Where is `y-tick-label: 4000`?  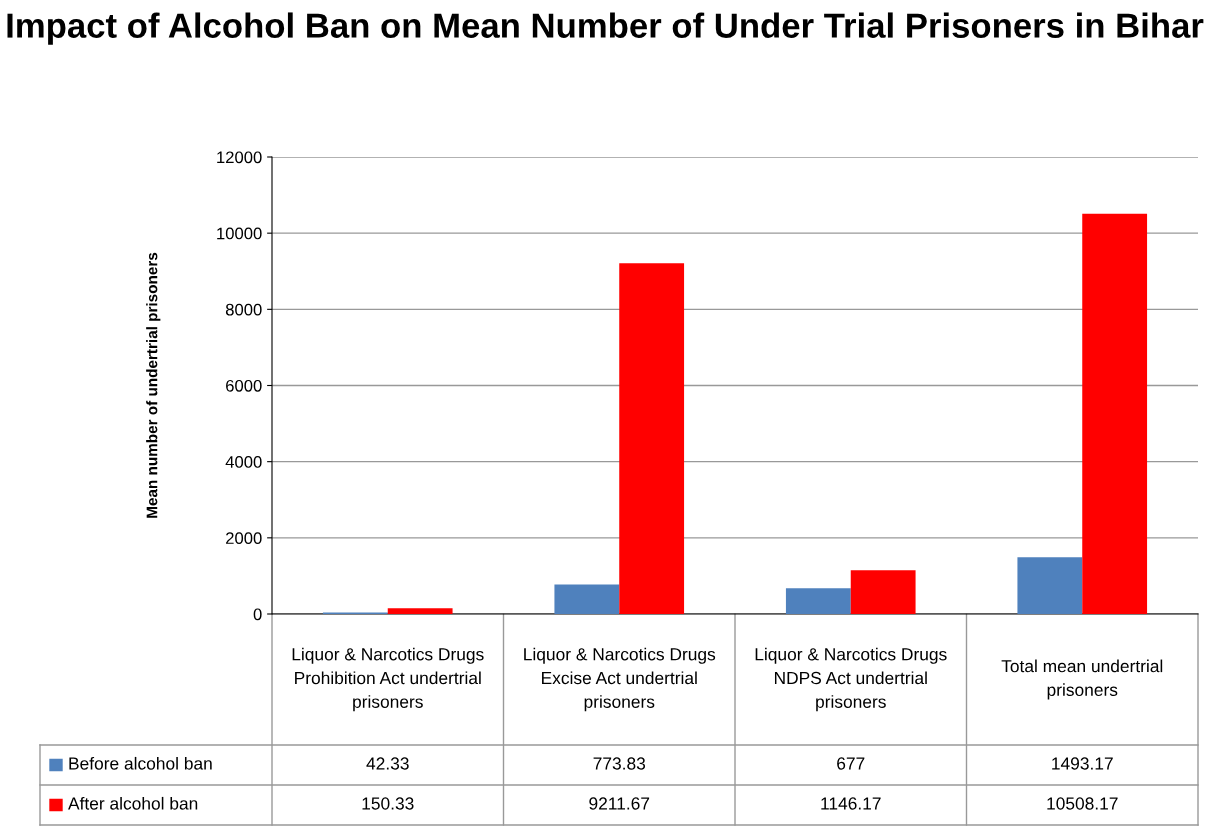 y-tick-label: 4000 is located at coordinates (243, 462).